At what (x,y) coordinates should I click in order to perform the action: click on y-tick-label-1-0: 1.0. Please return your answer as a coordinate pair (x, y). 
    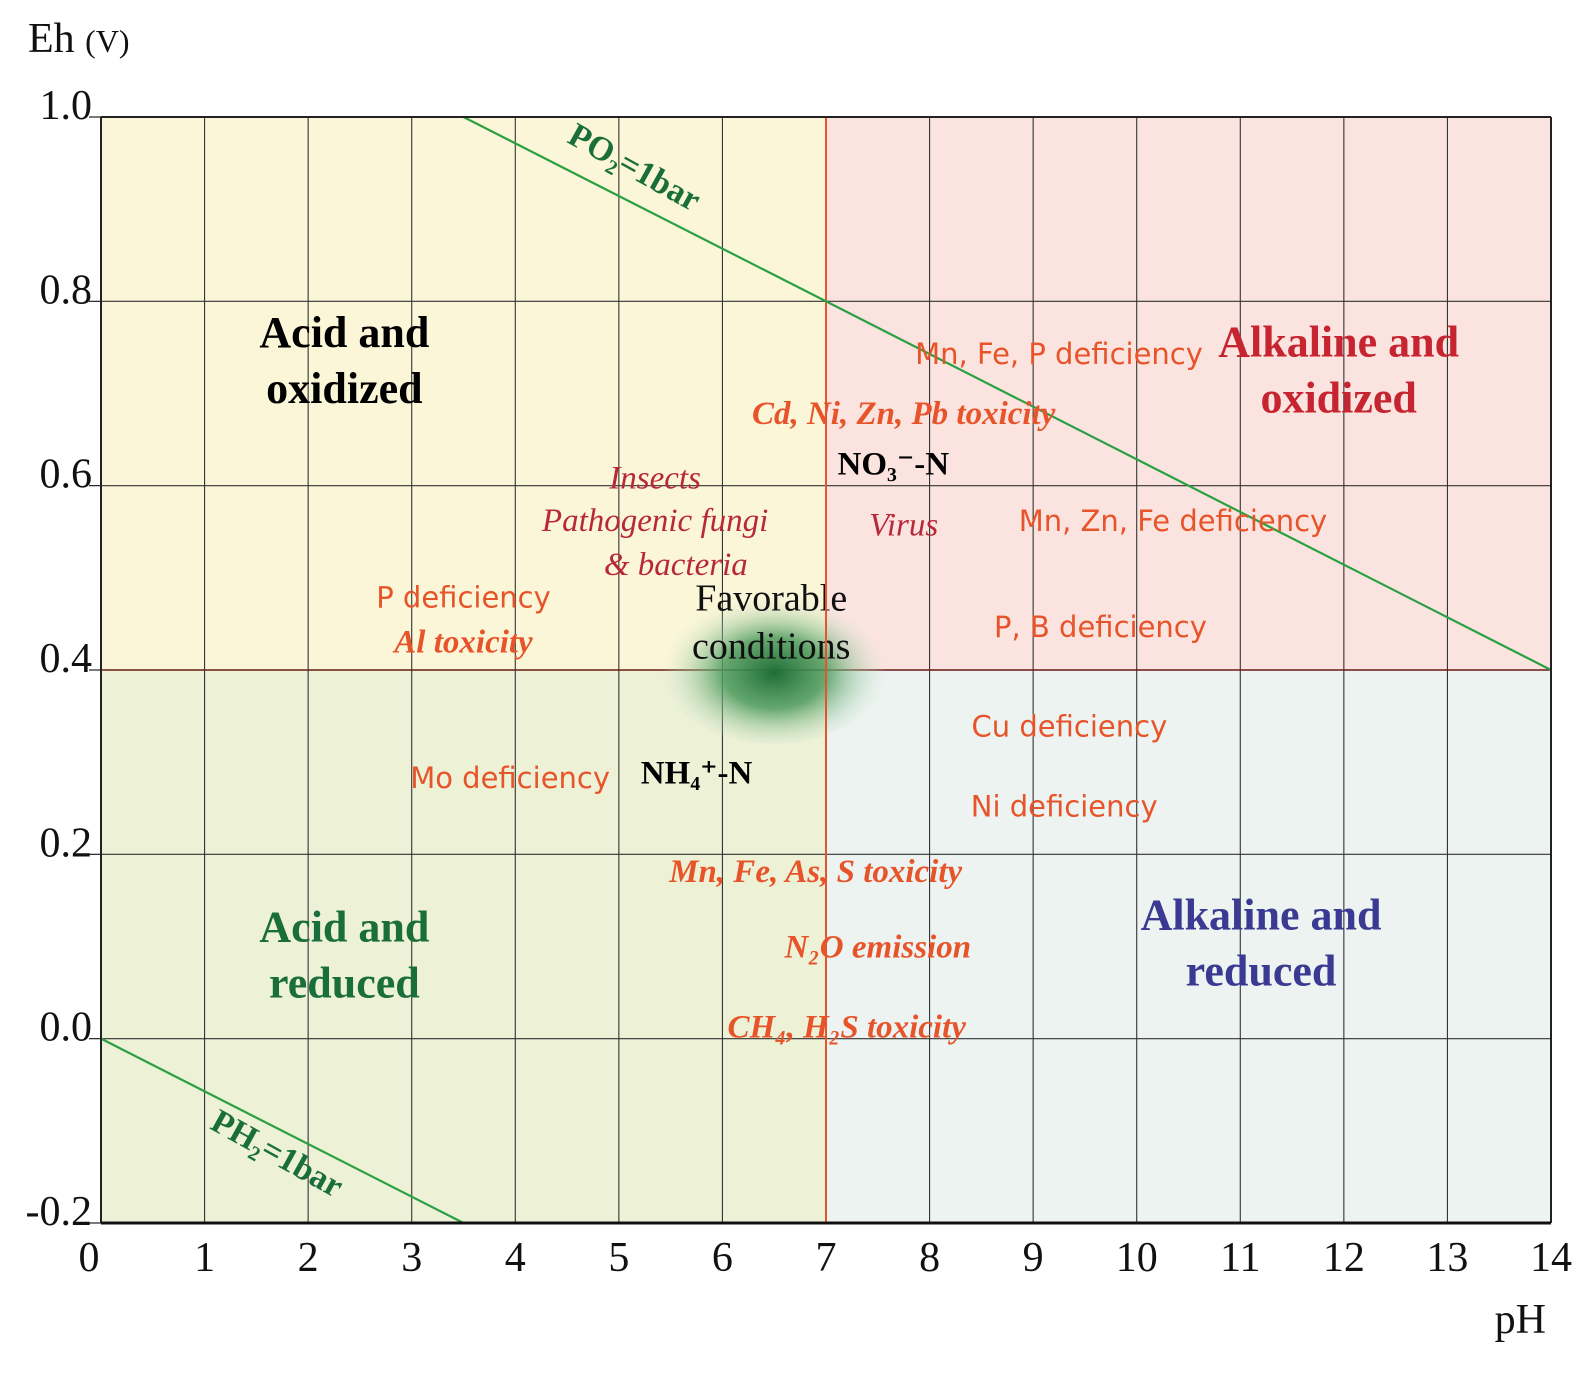
    Looking at the image, I should click on (66, 106).